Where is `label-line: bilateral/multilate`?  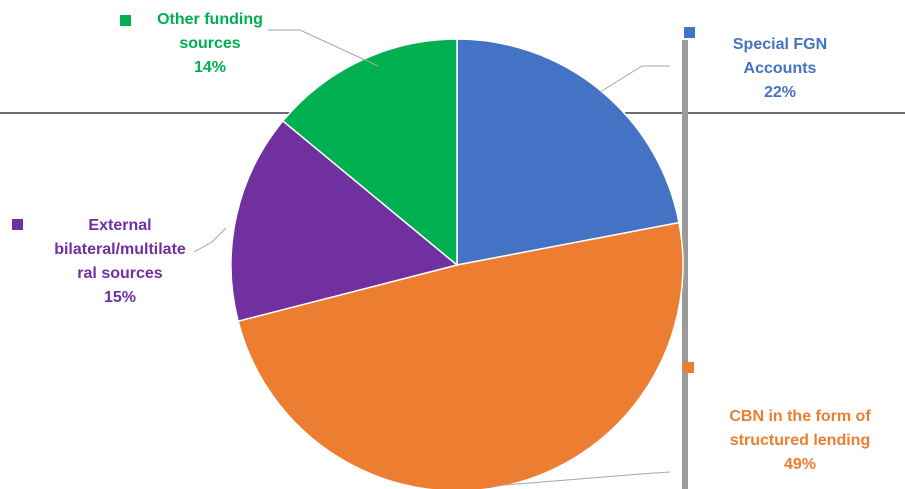
label-line: bilateral/multilate is located at coordinates (120, 249).